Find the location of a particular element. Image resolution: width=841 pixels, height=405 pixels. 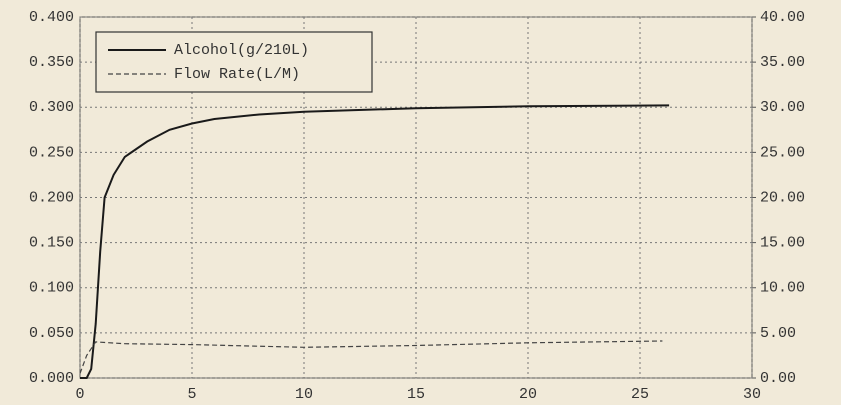

y-tick-label: 0.100 is located at coordinates (51, 288).